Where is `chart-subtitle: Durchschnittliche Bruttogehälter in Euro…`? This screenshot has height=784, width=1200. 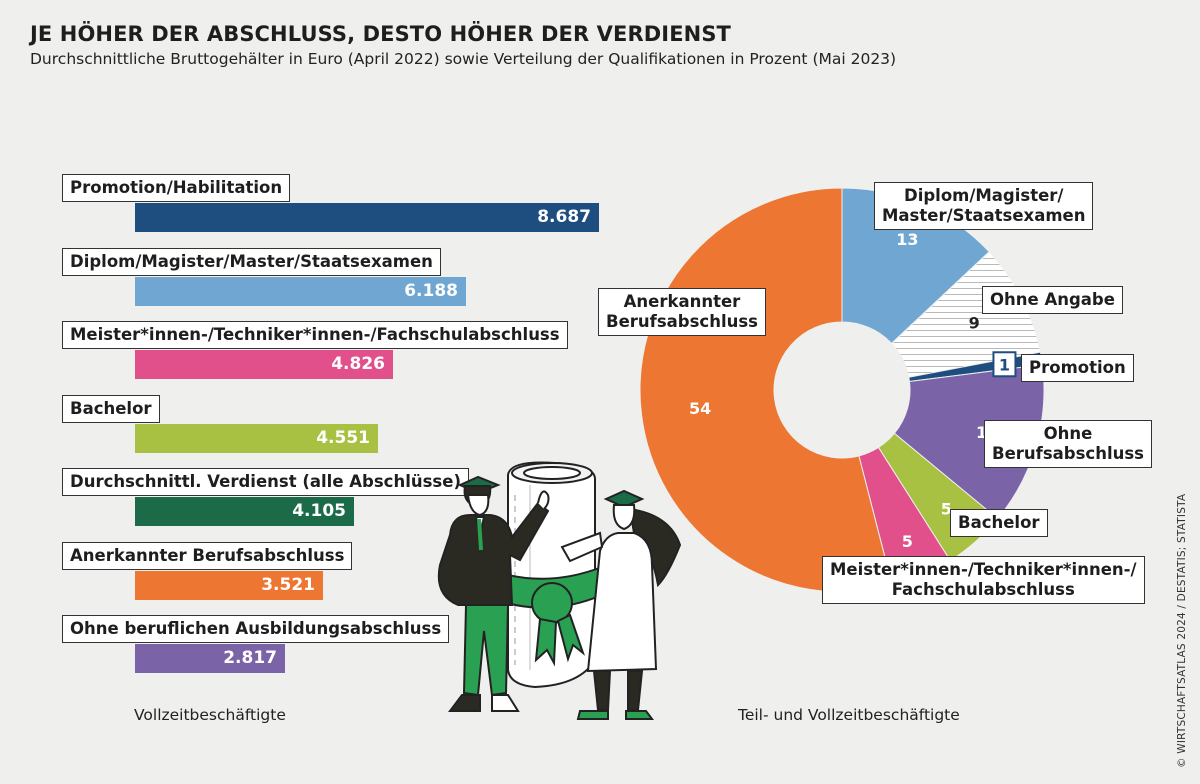
chart-subtitle: Durchschnittliche Bruttogehälter in Euro… is located at coordinates (463, 59).